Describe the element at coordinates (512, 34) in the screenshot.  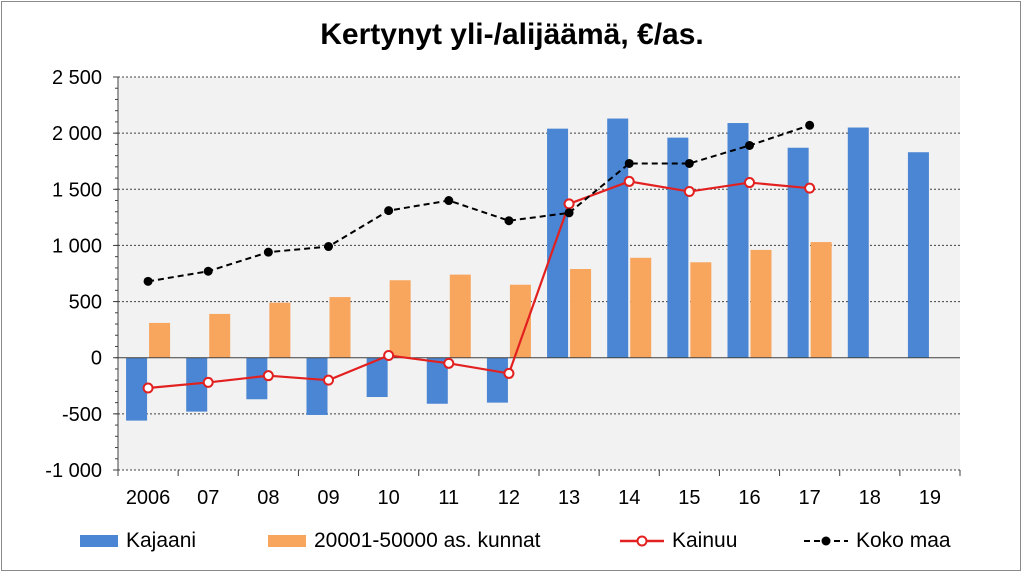
I see `chart-title: Kertynyt yli-/alijäämä, €/as.` at that location.